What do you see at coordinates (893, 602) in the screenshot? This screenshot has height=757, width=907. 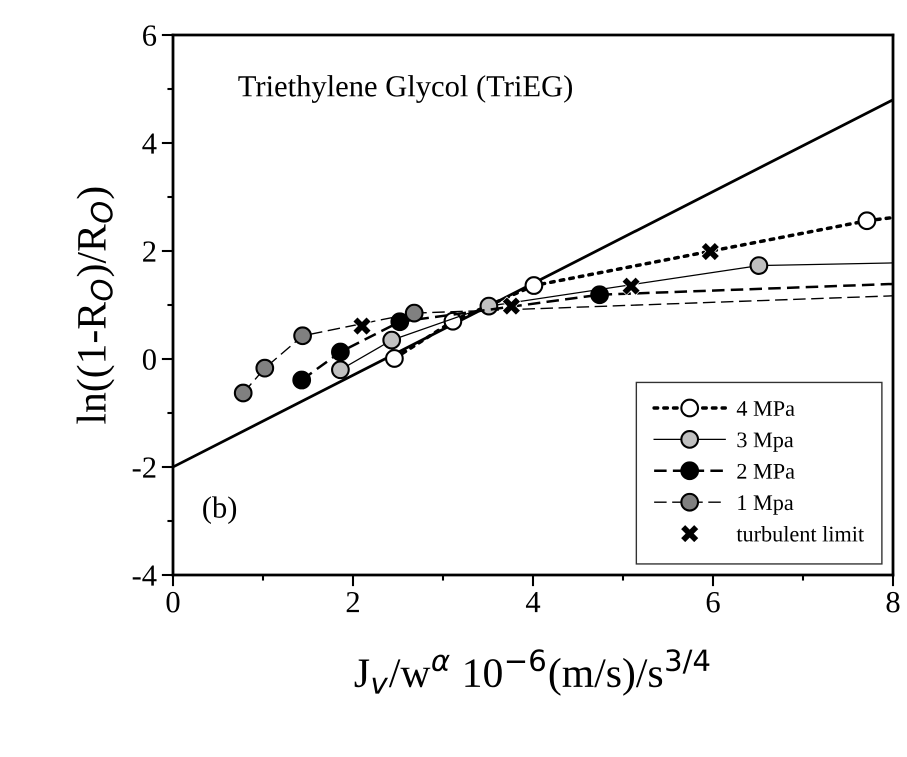 I see `x-tick-label: 8` at bounding box center [893, 602].